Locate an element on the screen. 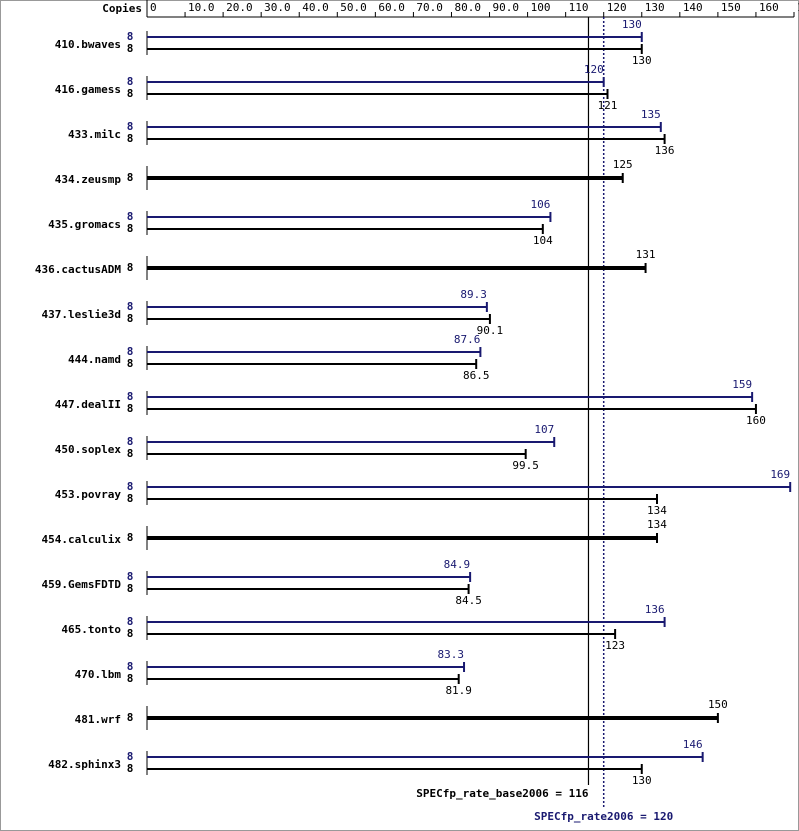  x-tick-label: 90.0 is located at coordinates (506, 7).